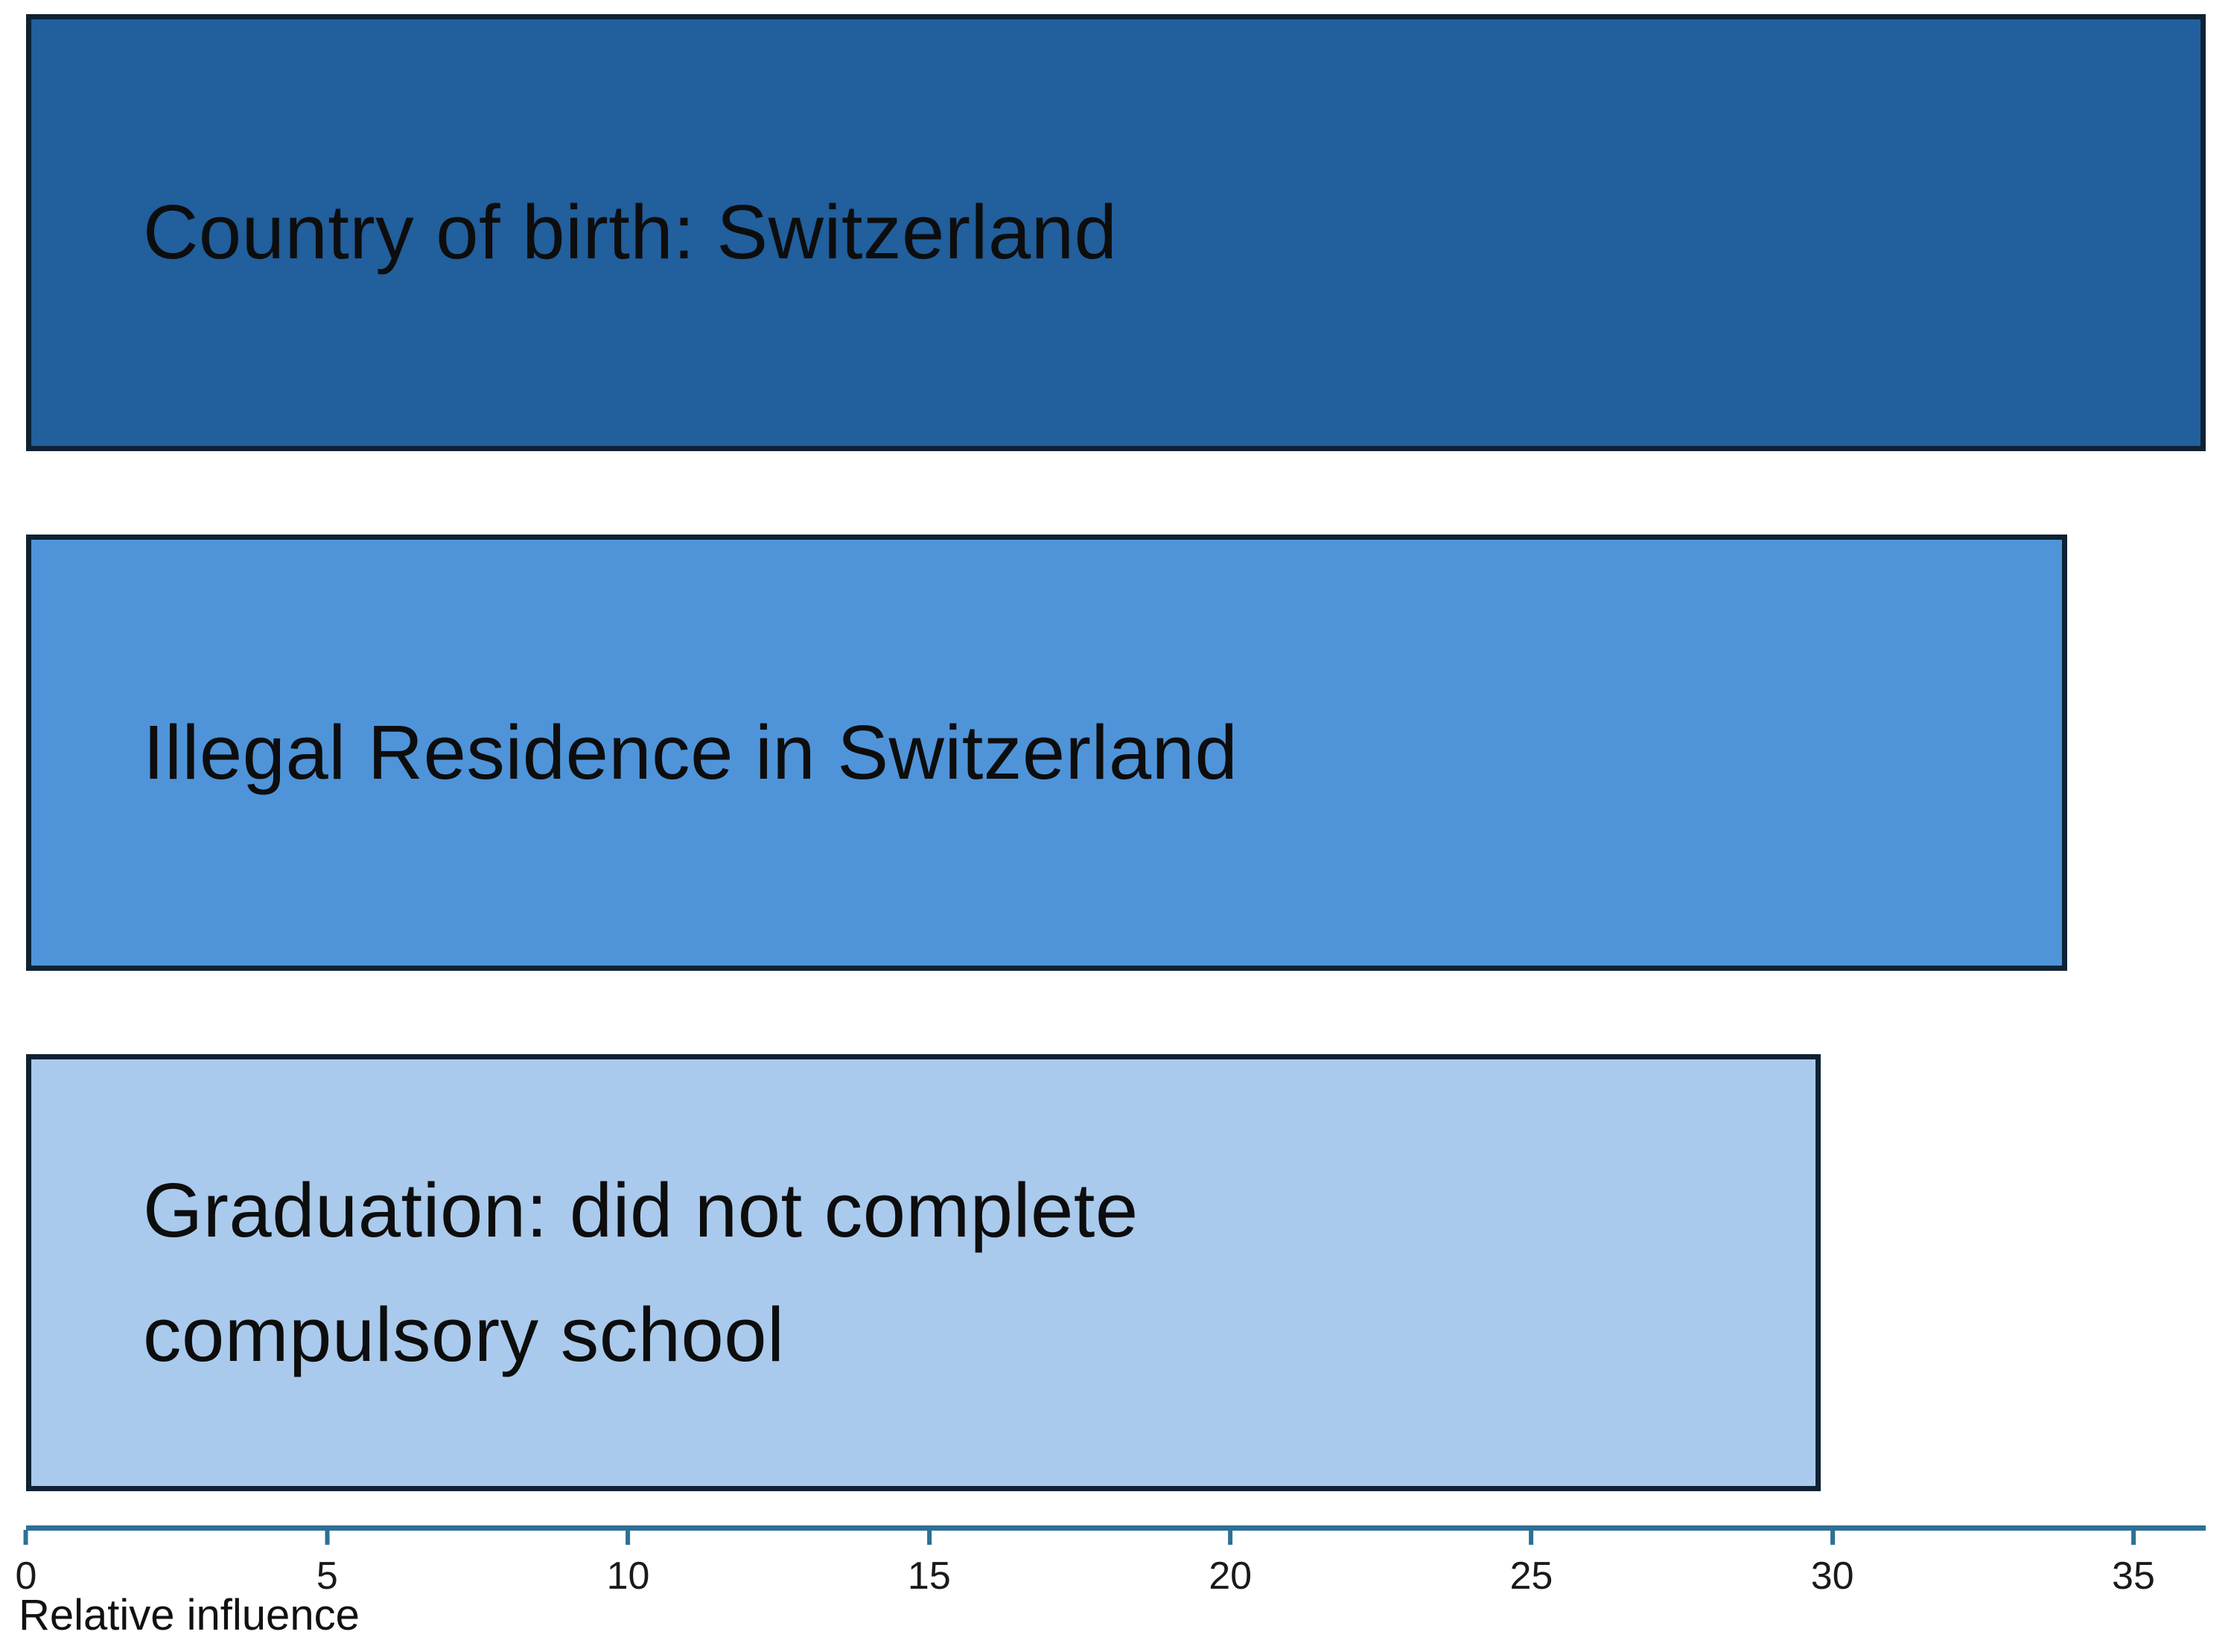 The height and width of the screenshot is (1652, 2234). Describe the element at coordinates (691, 752) in the screenshot. I see `bar-label-illegal-residence: Illegal Residence in Switzerland` at that location.